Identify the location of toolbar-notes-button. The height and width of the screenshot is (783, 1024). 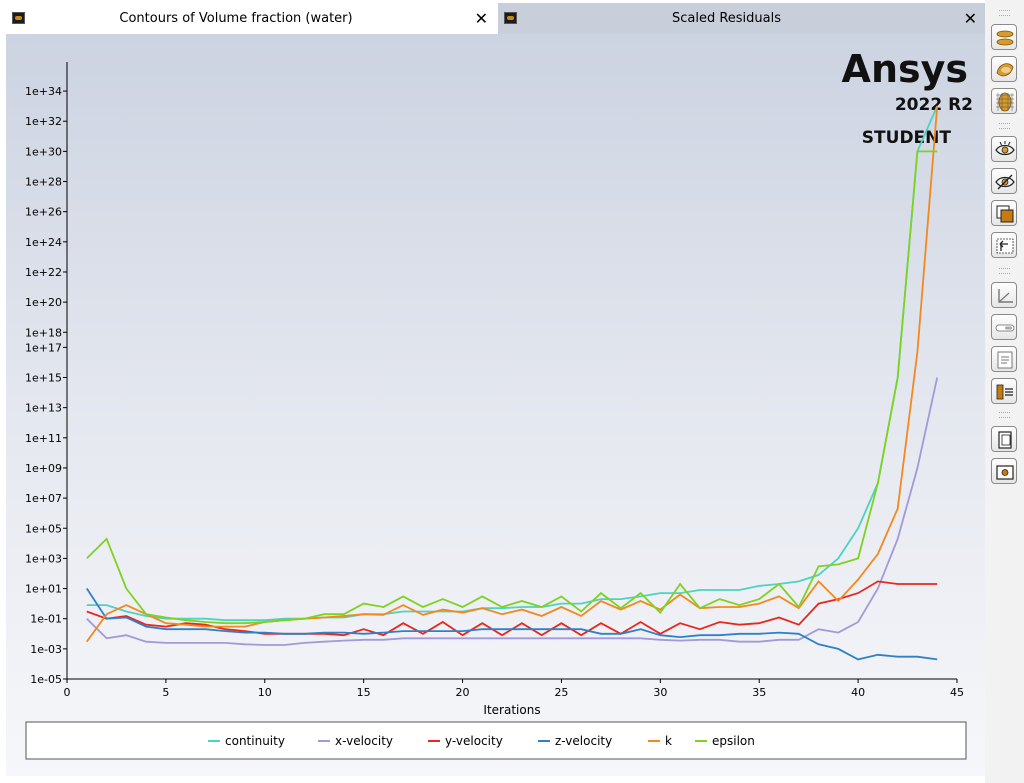
(1004, 359).